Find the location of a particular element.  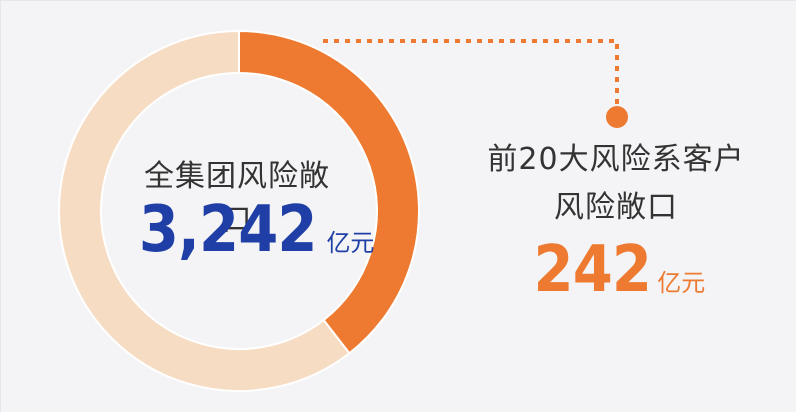

callout-dot is located at coordinates (617, 117).